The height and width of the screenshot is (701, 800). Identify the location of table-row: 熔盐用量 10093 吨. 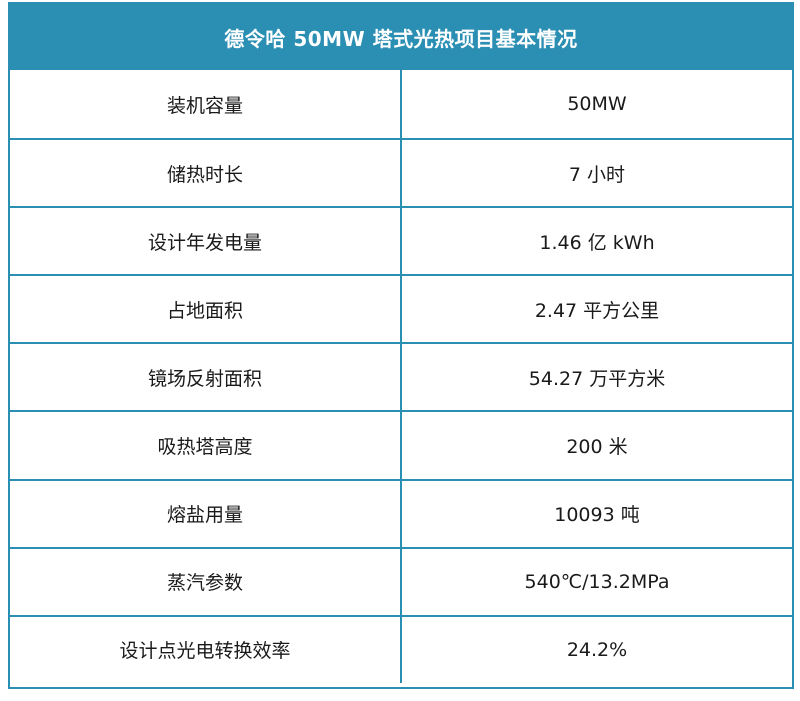
(401, 512).